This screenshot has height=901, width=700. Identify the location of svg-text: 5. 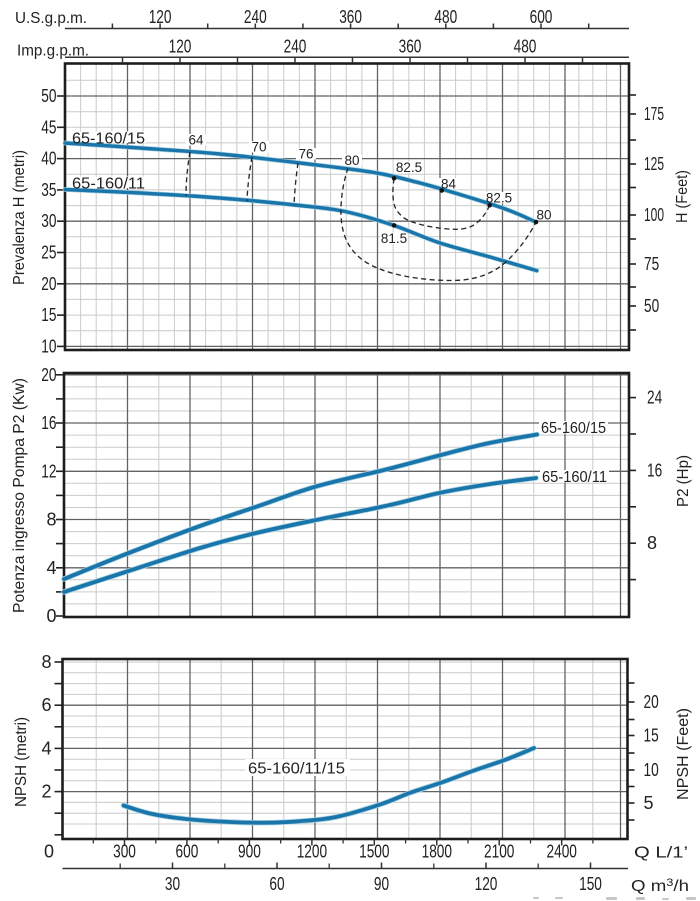
(649, 803).